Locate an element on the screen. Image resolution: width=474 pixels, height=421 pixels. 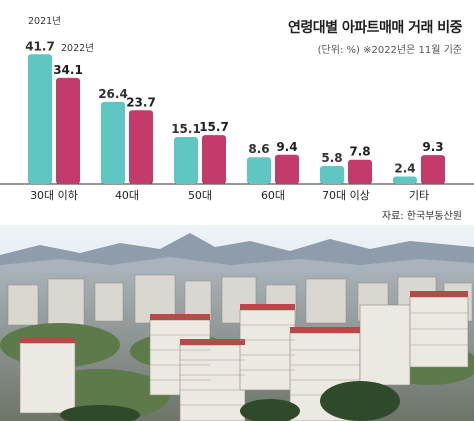
category-label-1: 40대 is located at coordinates (127, 195).